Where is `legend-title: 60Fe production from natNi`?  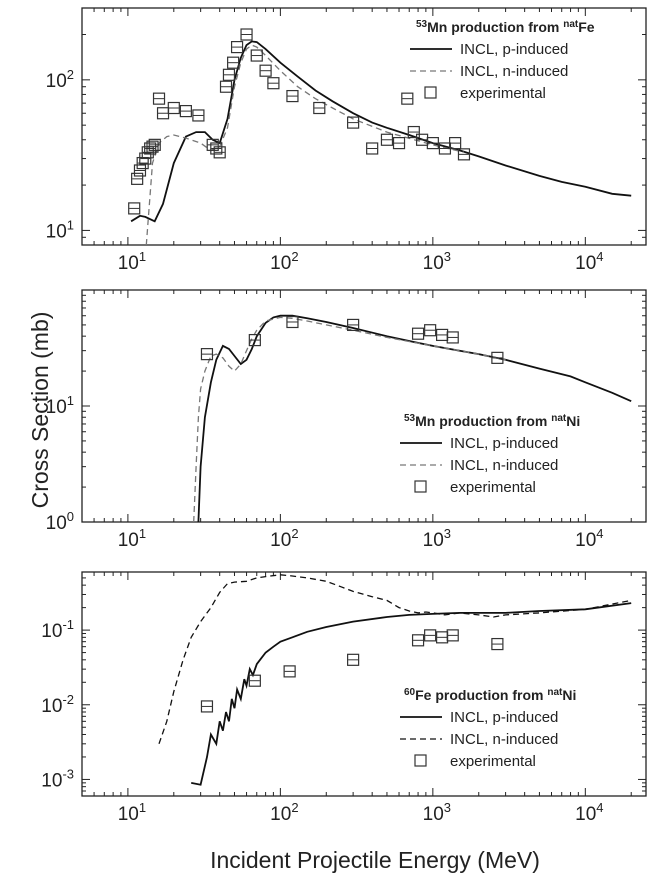
legend-title: 60Fe production from natNi is located at coordinates (490, 695).